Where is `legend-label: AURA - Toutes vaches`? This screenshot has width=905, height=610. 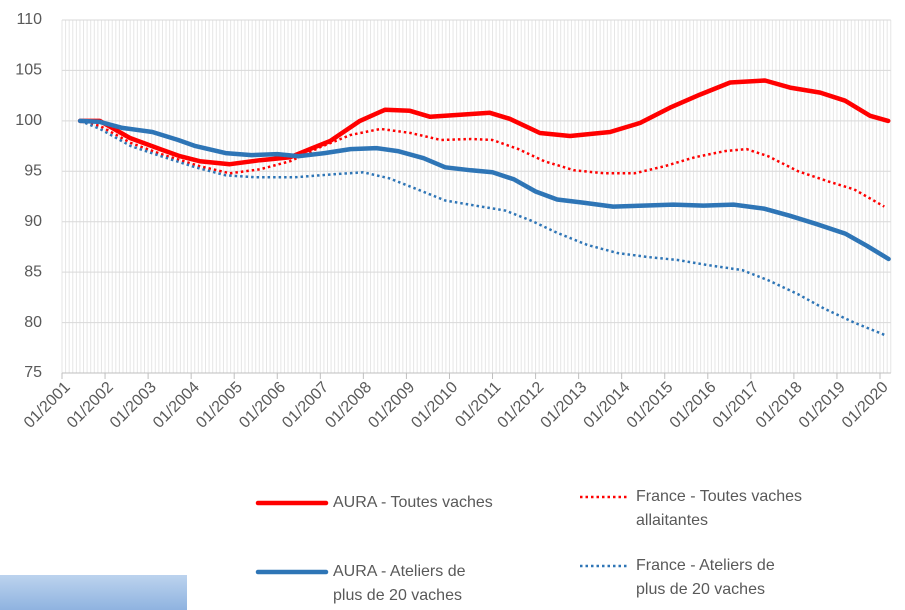
legend-label: AURA - Toutes vaches is located at coordinates (413, 502).